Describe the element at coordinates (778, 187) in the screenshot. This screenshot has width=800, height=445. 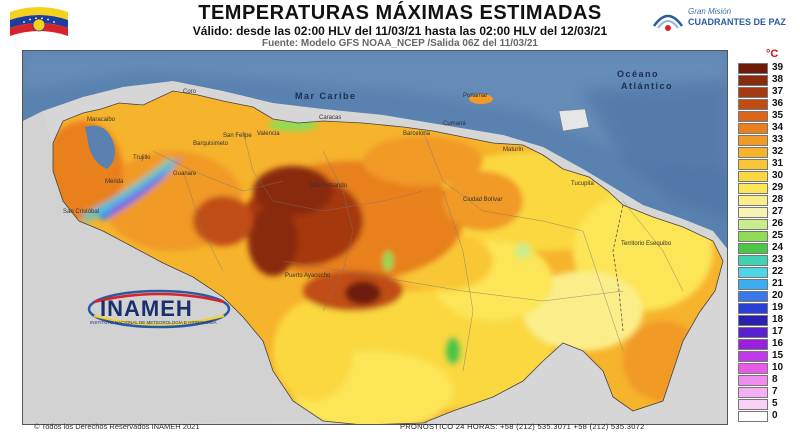
I see `legend-label: 29` at that location.